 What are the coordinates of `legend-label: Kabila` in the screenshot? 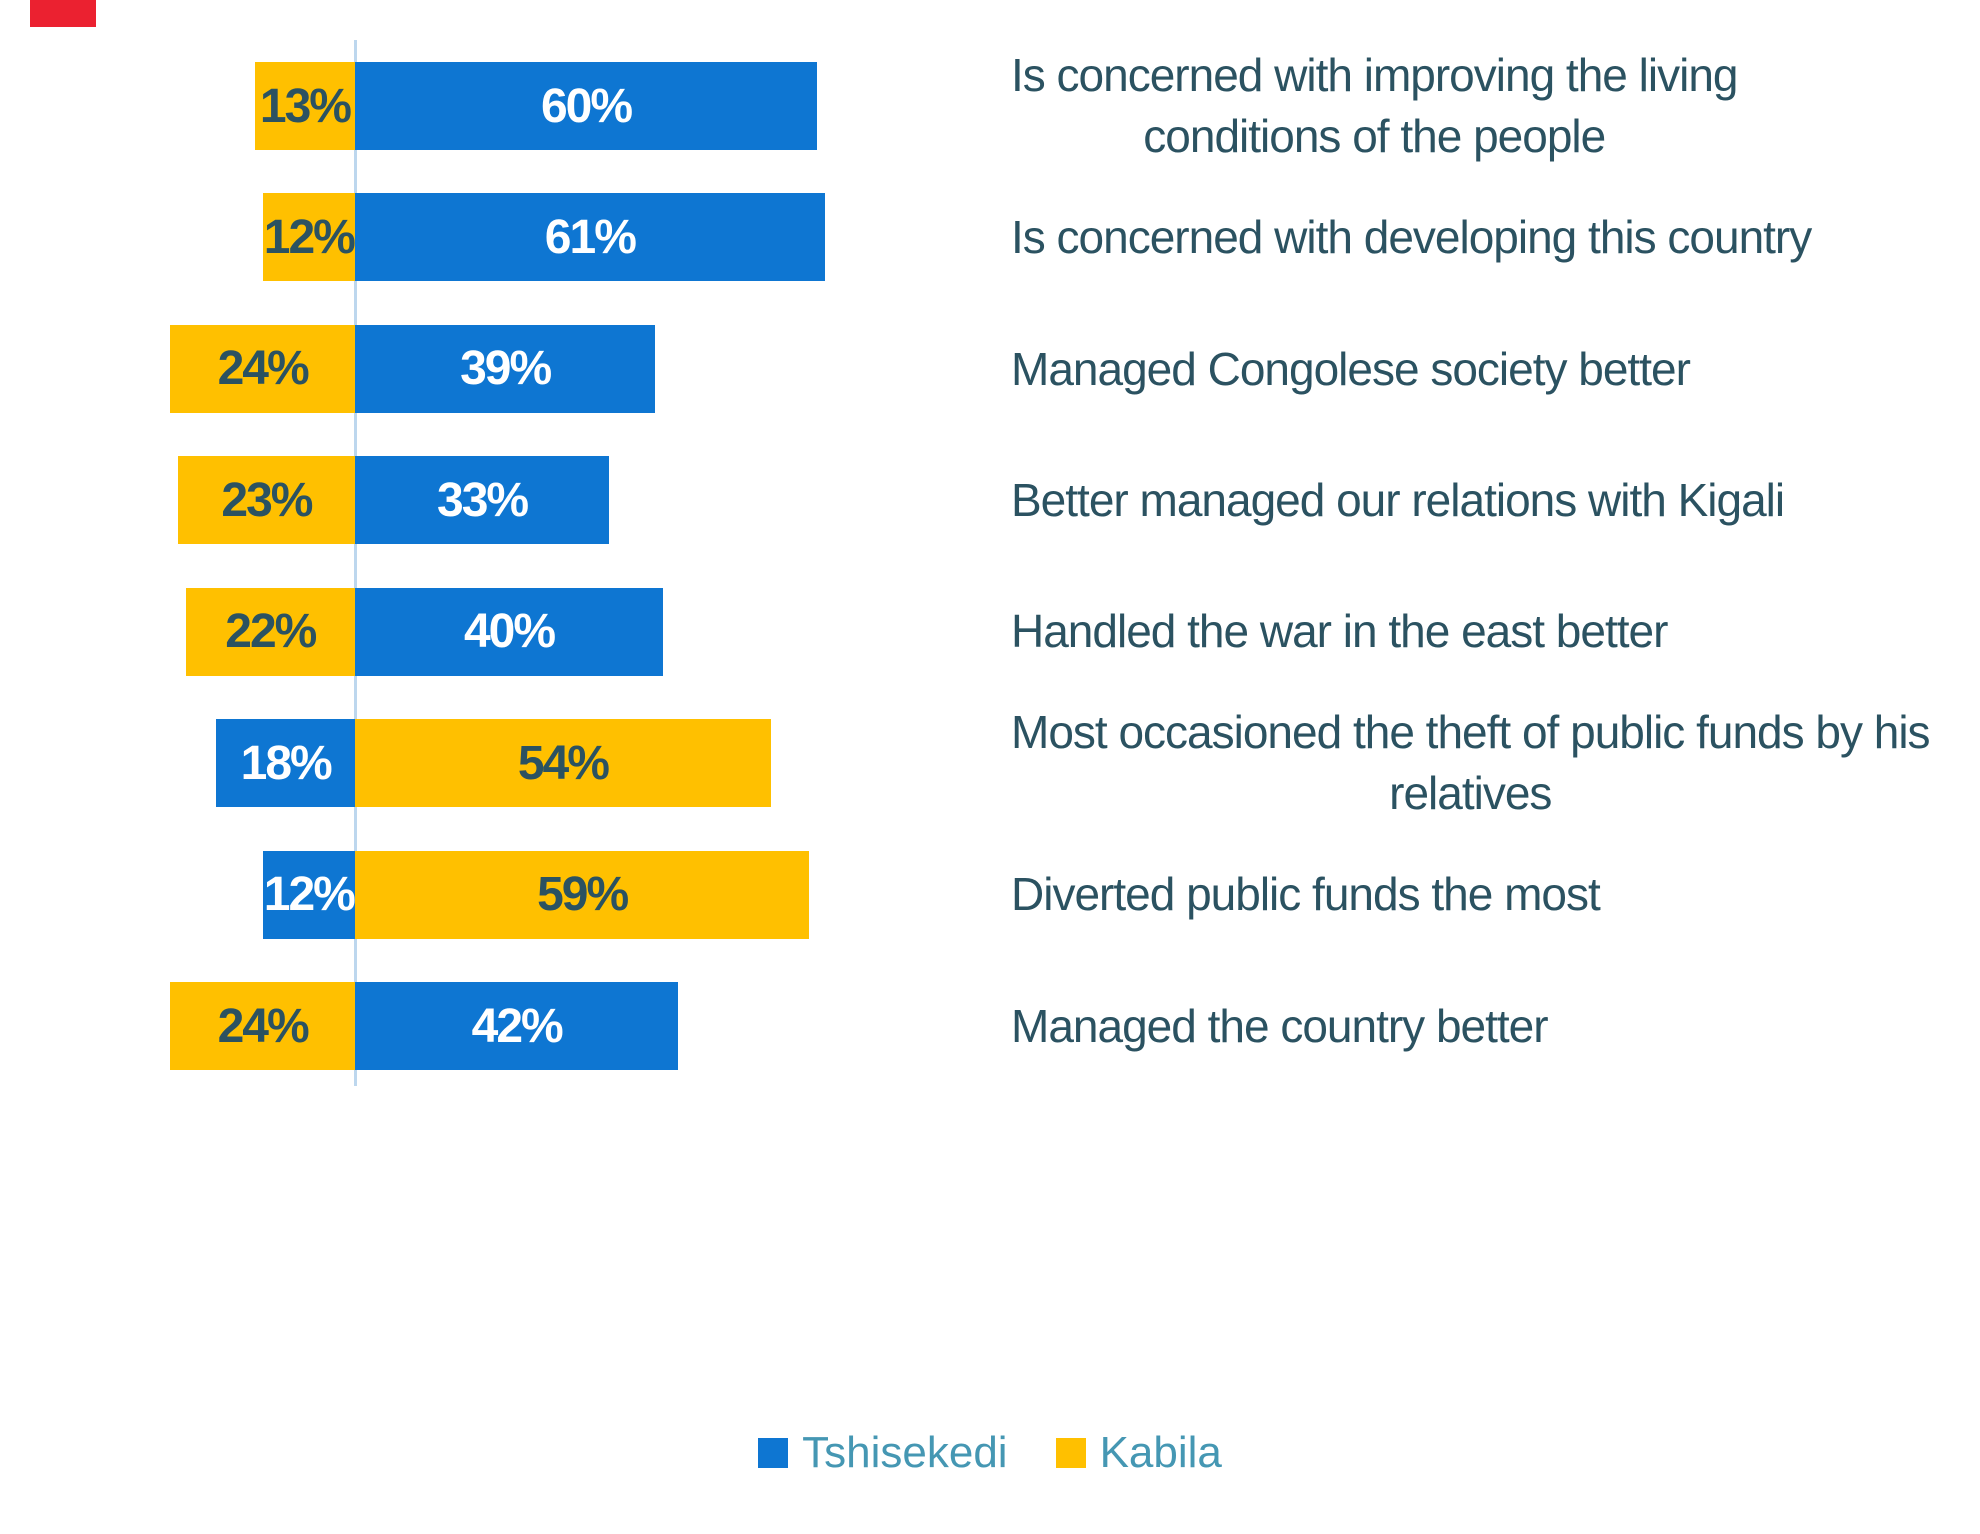 It's located at (1160, 1452).